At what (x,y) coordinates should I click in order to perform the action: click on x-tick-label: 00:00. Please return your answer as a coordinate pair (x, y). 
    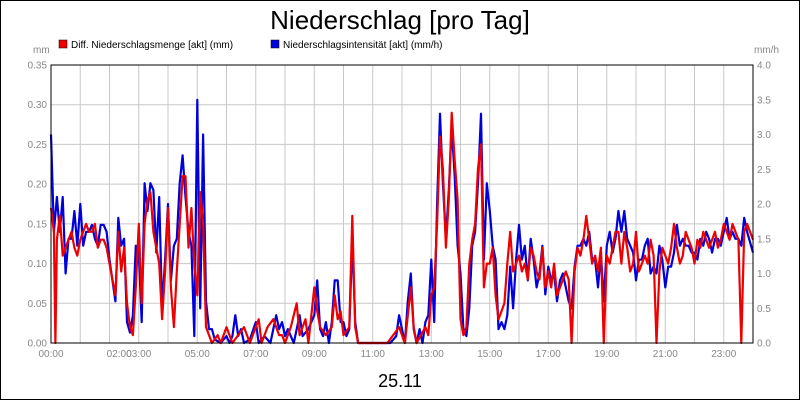
    Looking at the image, I should click on (50, 354).